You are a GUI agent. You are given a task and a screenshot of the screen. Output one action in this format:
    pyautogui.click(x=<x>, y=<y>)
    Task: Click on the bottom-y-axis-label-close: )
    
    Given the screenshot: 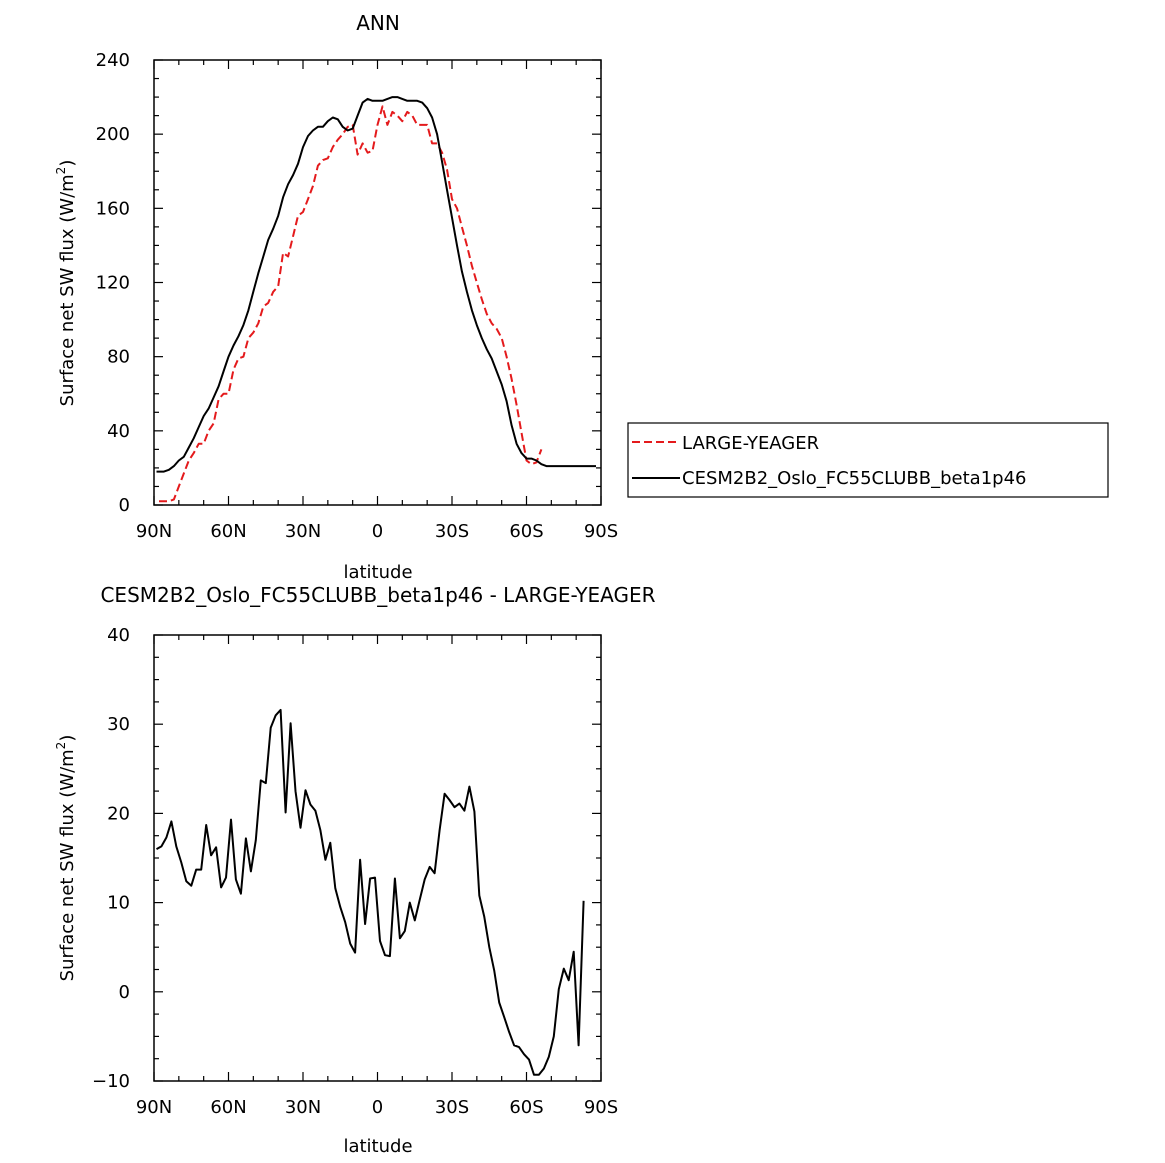 What is the action you would take?
    pyautogui.click(x=67, y=738)
    